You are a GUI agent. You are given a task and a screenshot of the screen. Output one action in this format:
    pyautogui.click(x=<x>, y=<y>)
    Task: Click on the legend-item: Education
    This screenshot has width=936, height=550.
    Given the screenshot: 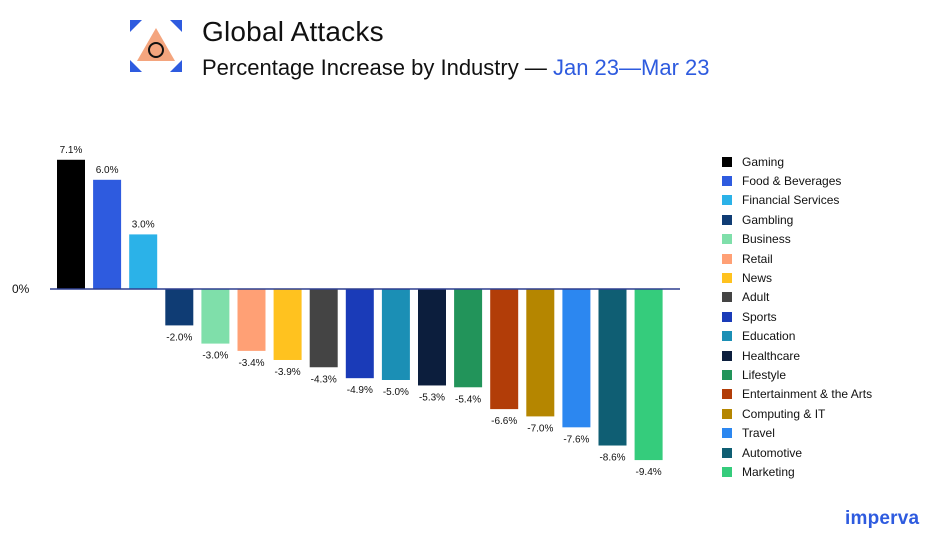 What is the action you would take?
    pyautogui.click(x=797, y=336)
    